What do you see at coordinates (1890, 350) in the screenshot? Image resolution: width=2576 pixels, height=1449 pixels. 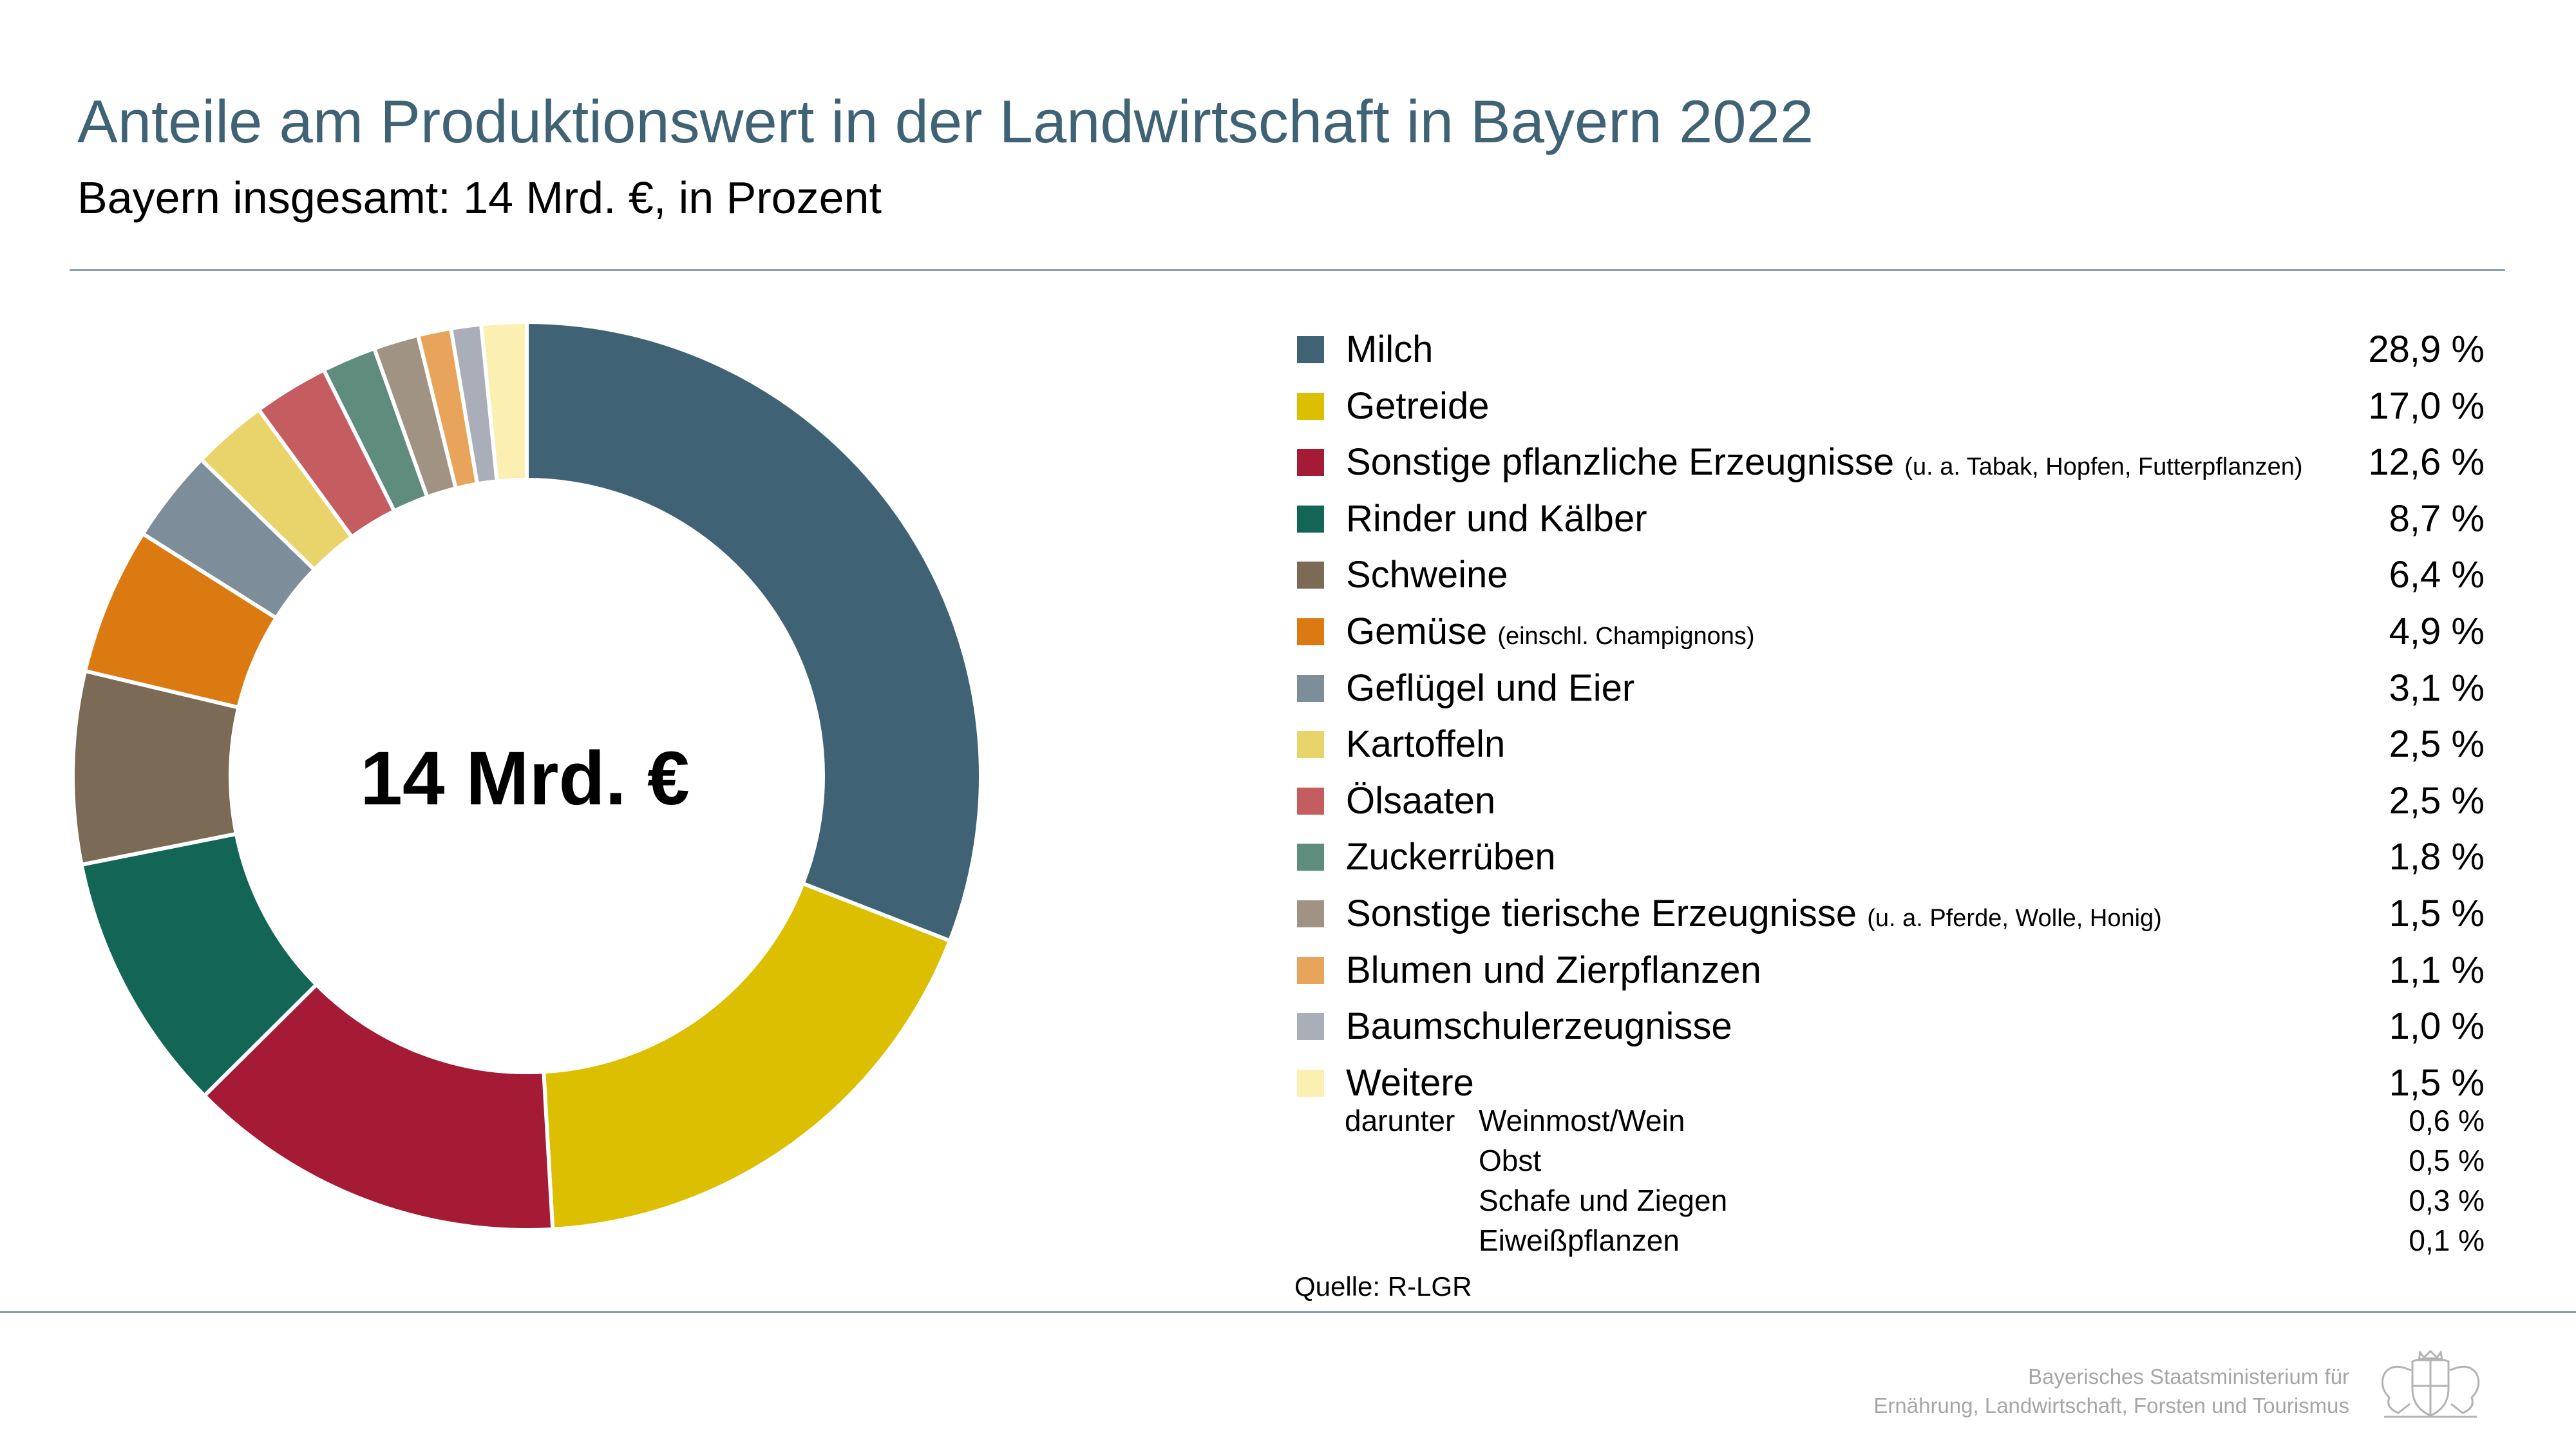 I see `legend-item: Milch 28,9 %` at bounding box center [1890, 350].